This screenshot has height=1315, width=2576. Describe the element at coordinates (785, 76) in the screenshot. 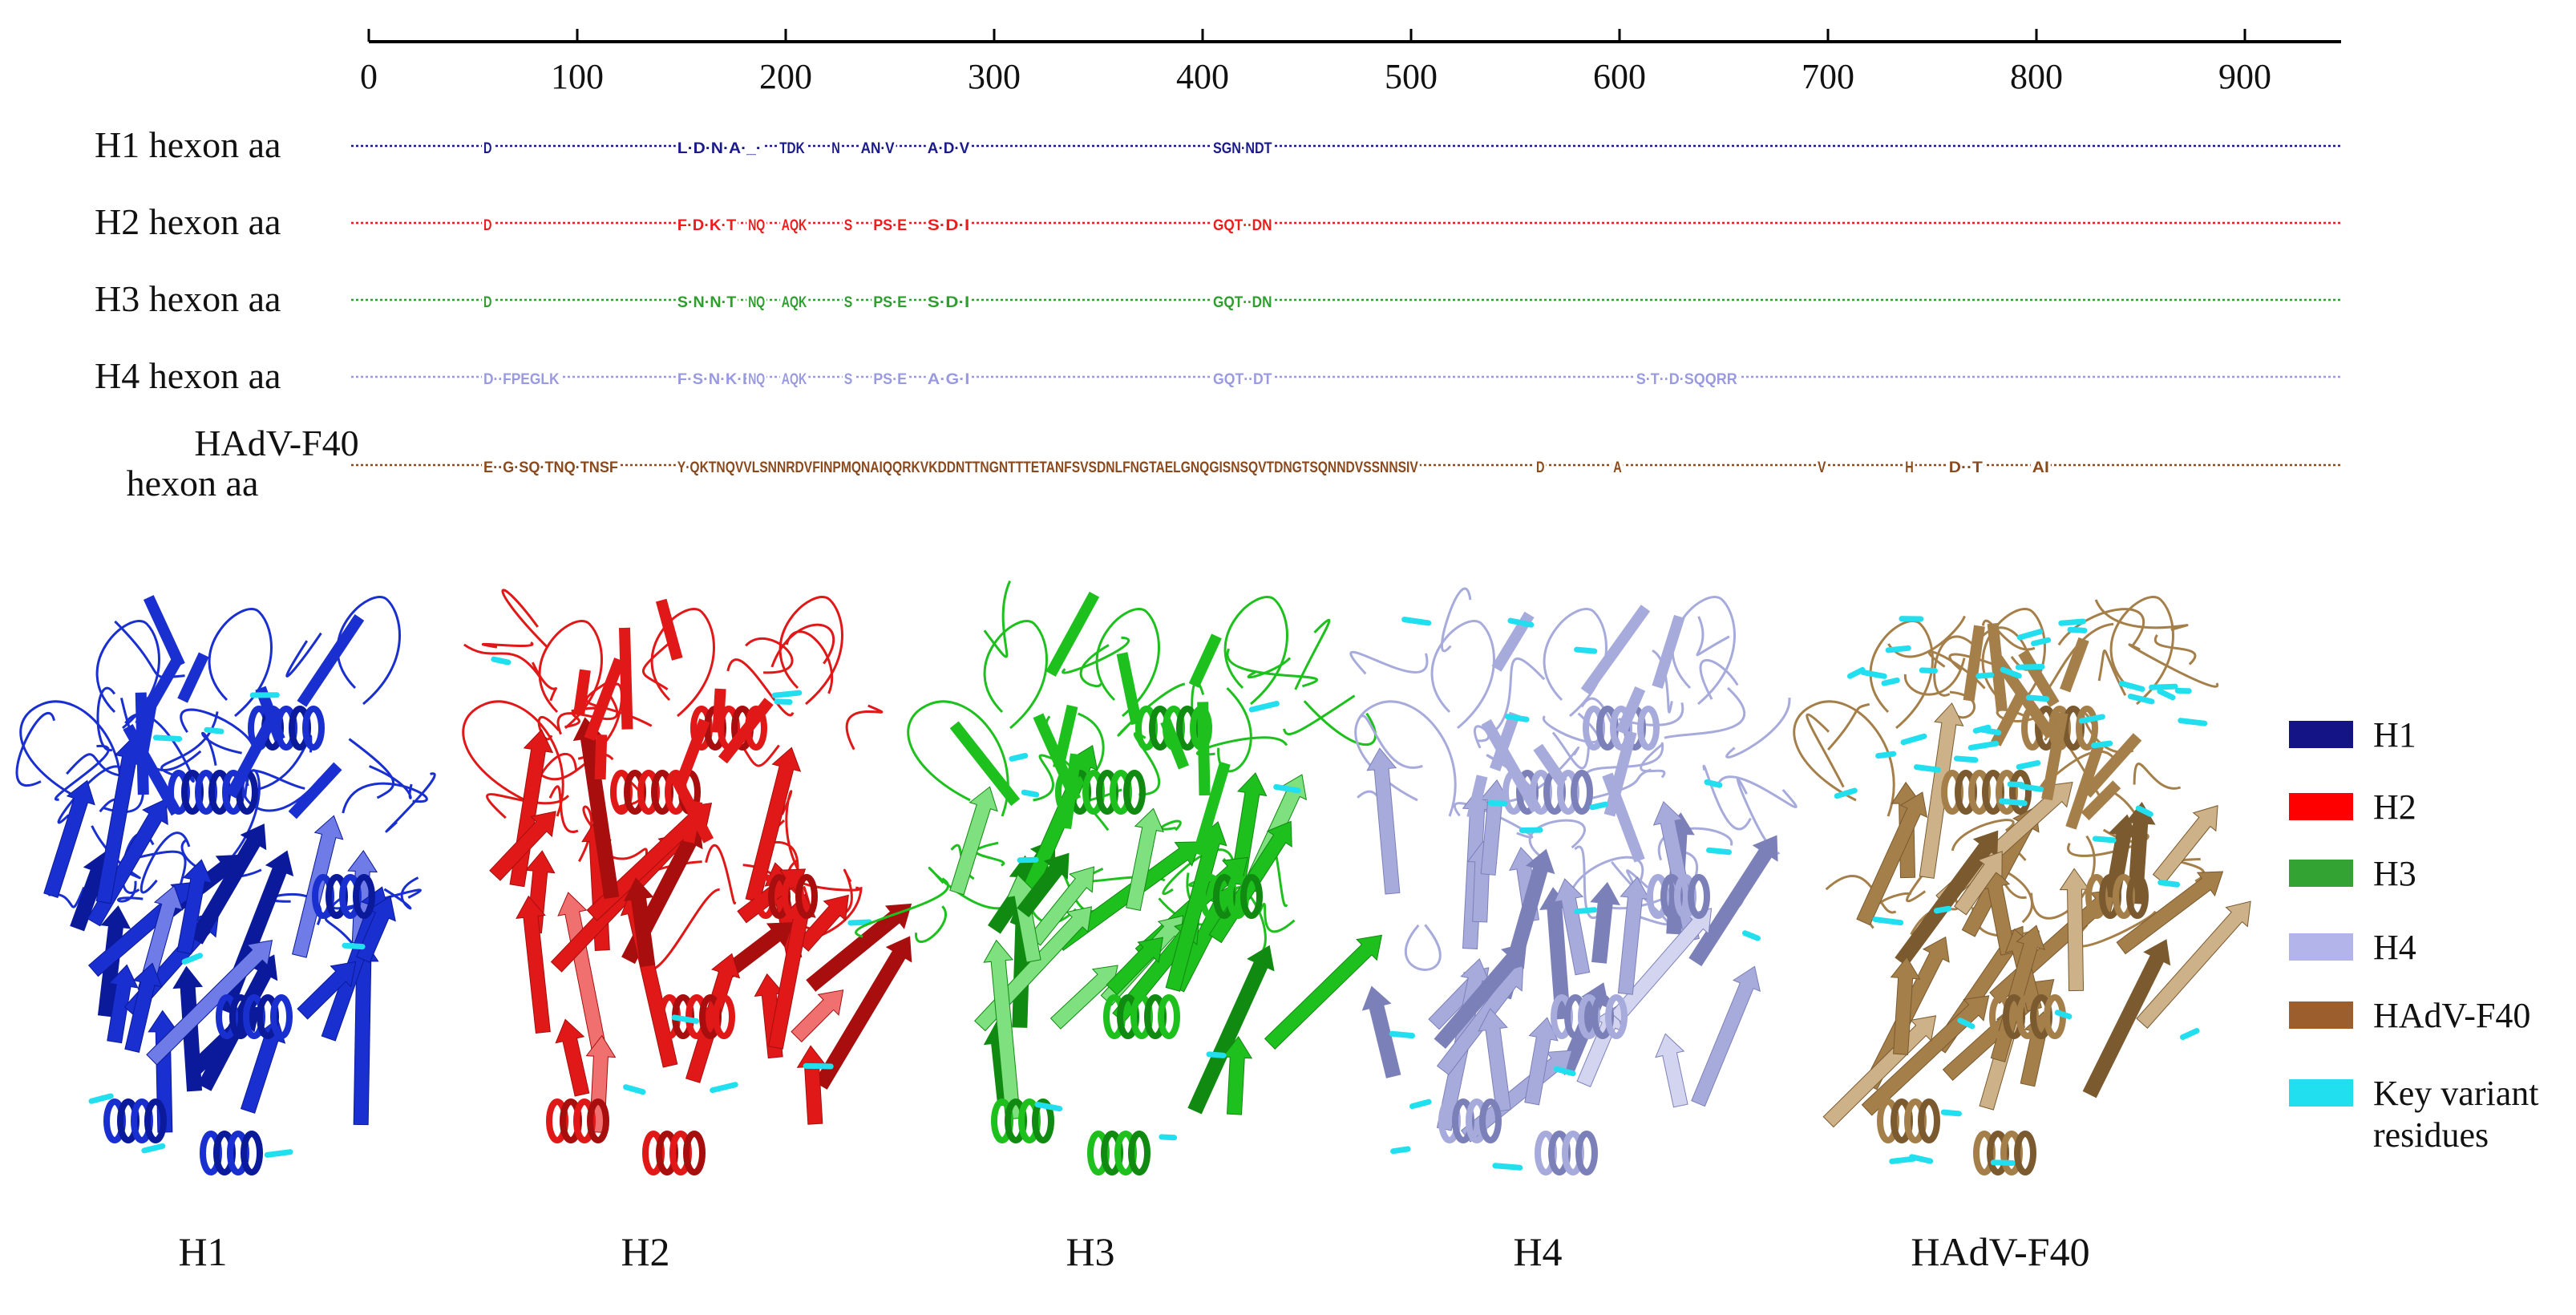

I see `axis-tick-label: 200` at that location.